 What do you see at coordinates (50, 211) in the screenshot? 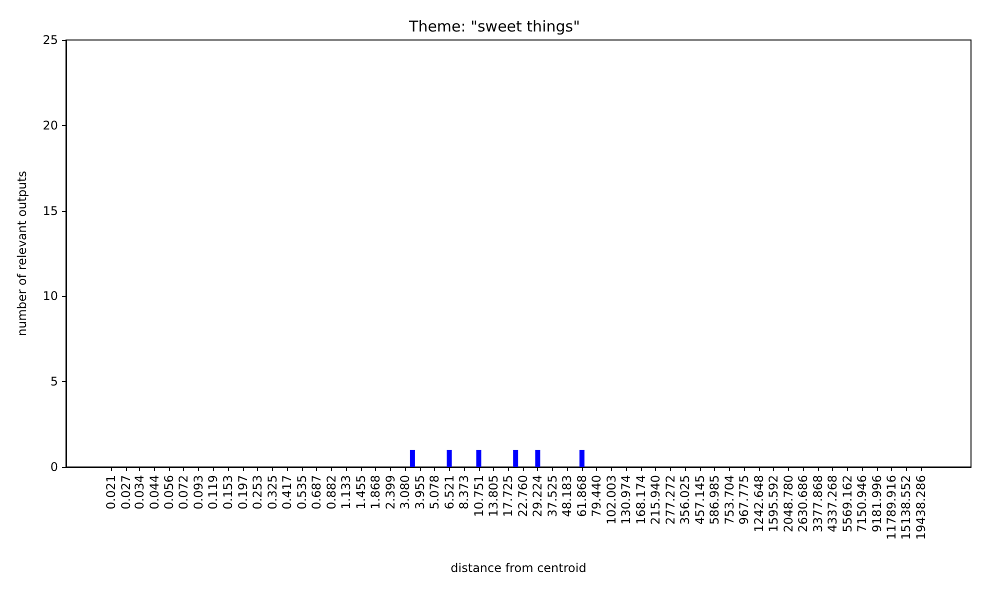
I see `y-tick-label: 15` at bounding box center [50, 211].